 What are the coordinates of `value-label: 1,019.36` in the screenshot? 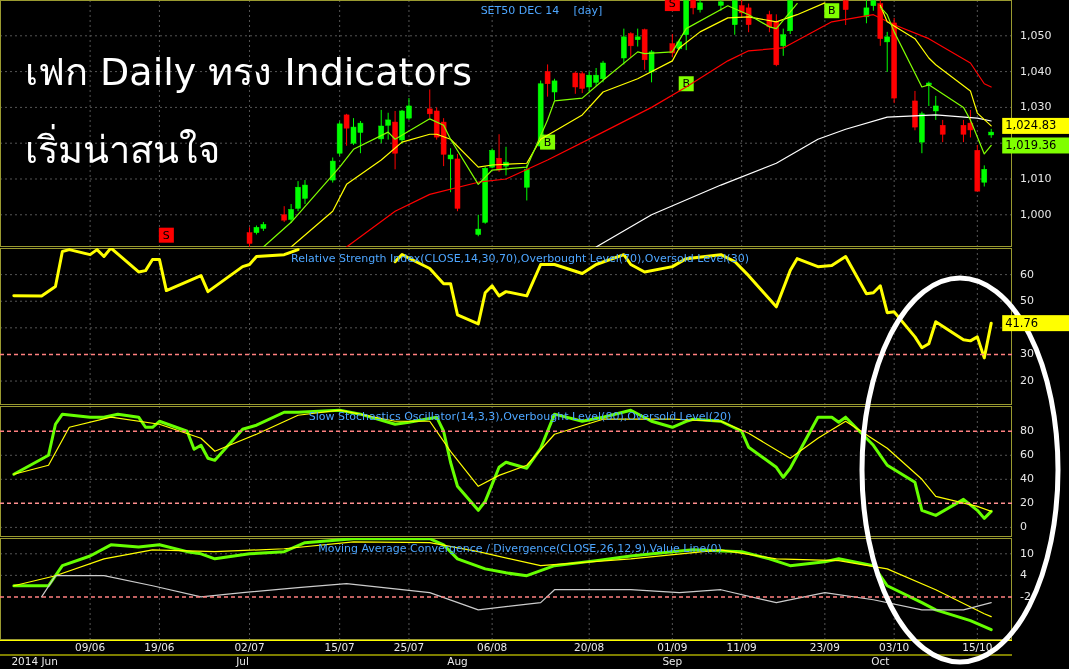 It's located at (1035, 145).